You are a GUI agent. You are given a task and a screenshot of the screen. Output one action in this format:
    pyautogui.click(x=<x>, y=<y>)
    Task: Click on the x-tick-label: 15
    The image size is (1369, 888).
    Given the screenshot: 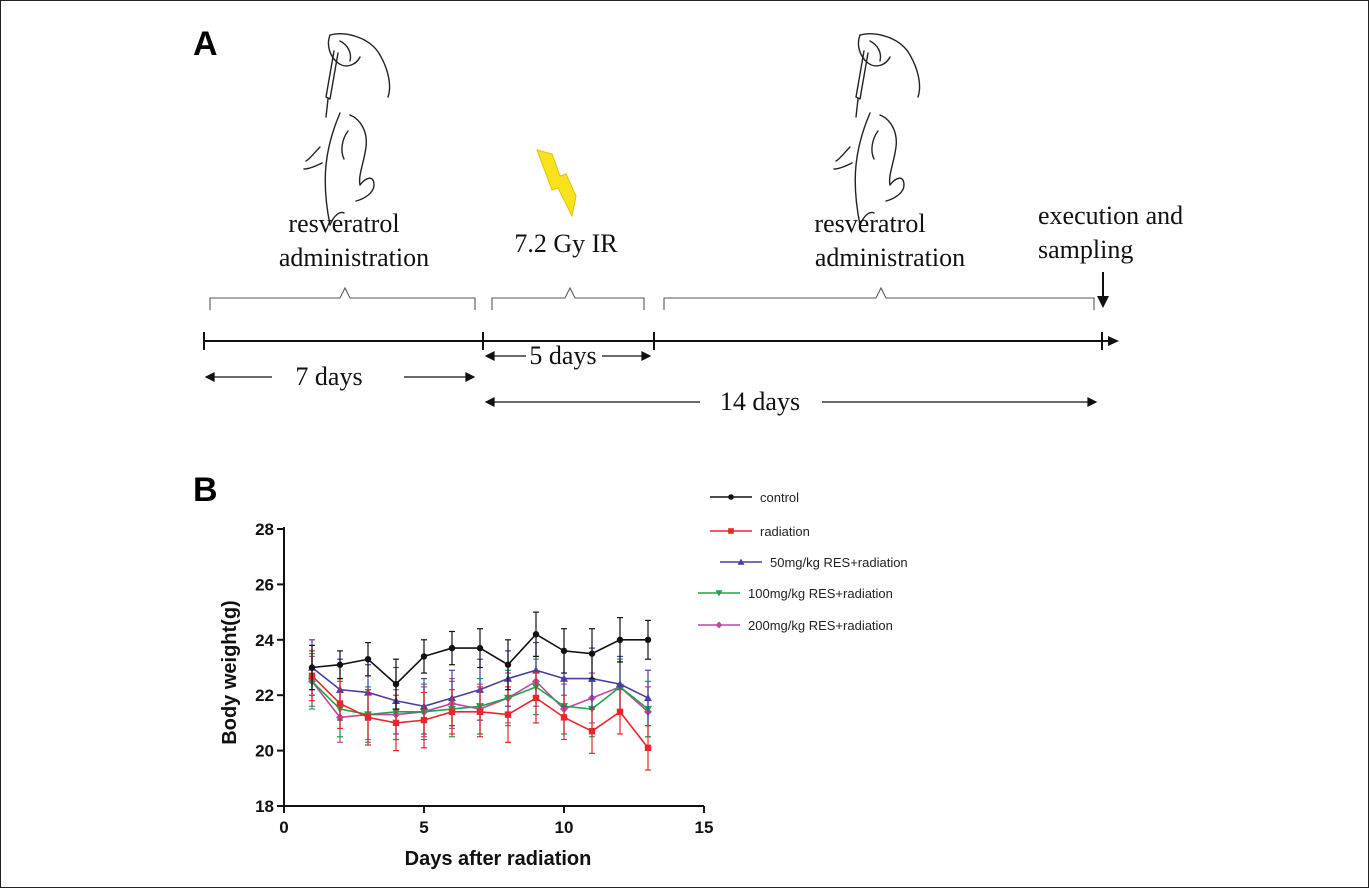 What is the action you would take?
    pyautogui.click(x=704, y=827)
    